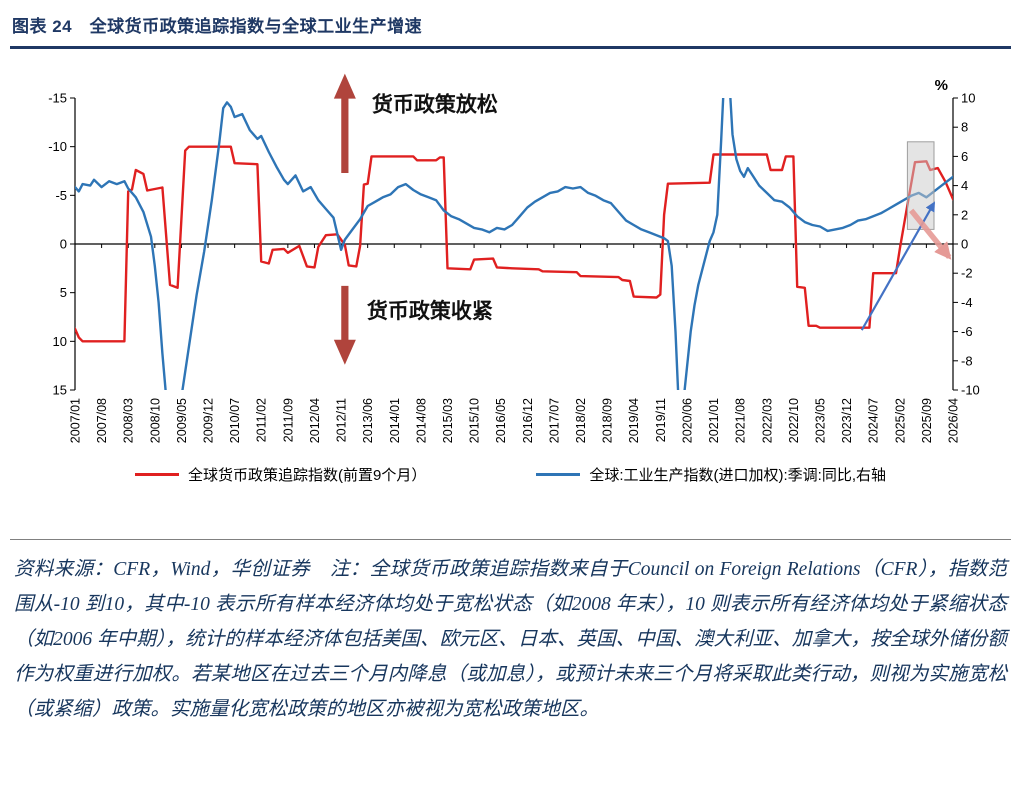 This screenshot has width=1021, height=795. Describe the element at coordinates (307, 475) in the screenshot. I see `legend-label-policy-index: 全球货币政策追踪指数(前置9个月）` at that location.